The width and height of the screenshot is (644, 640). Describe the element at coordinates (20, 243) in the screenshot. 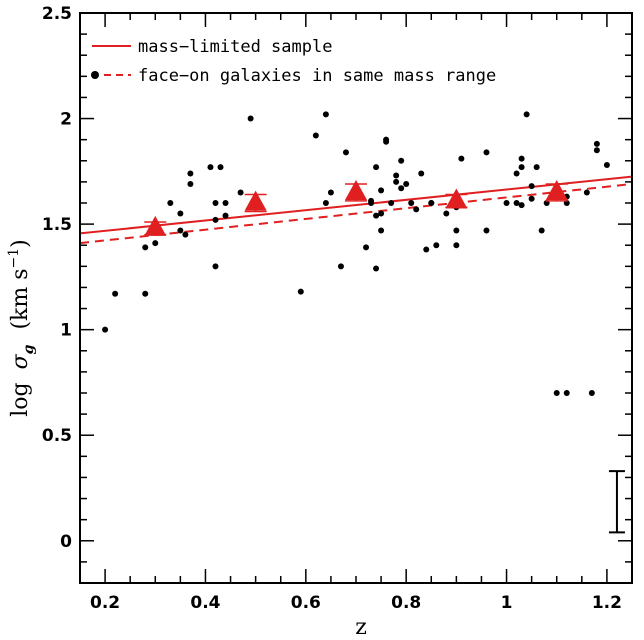

I see `y-axis-label-units-close: )` at that location.